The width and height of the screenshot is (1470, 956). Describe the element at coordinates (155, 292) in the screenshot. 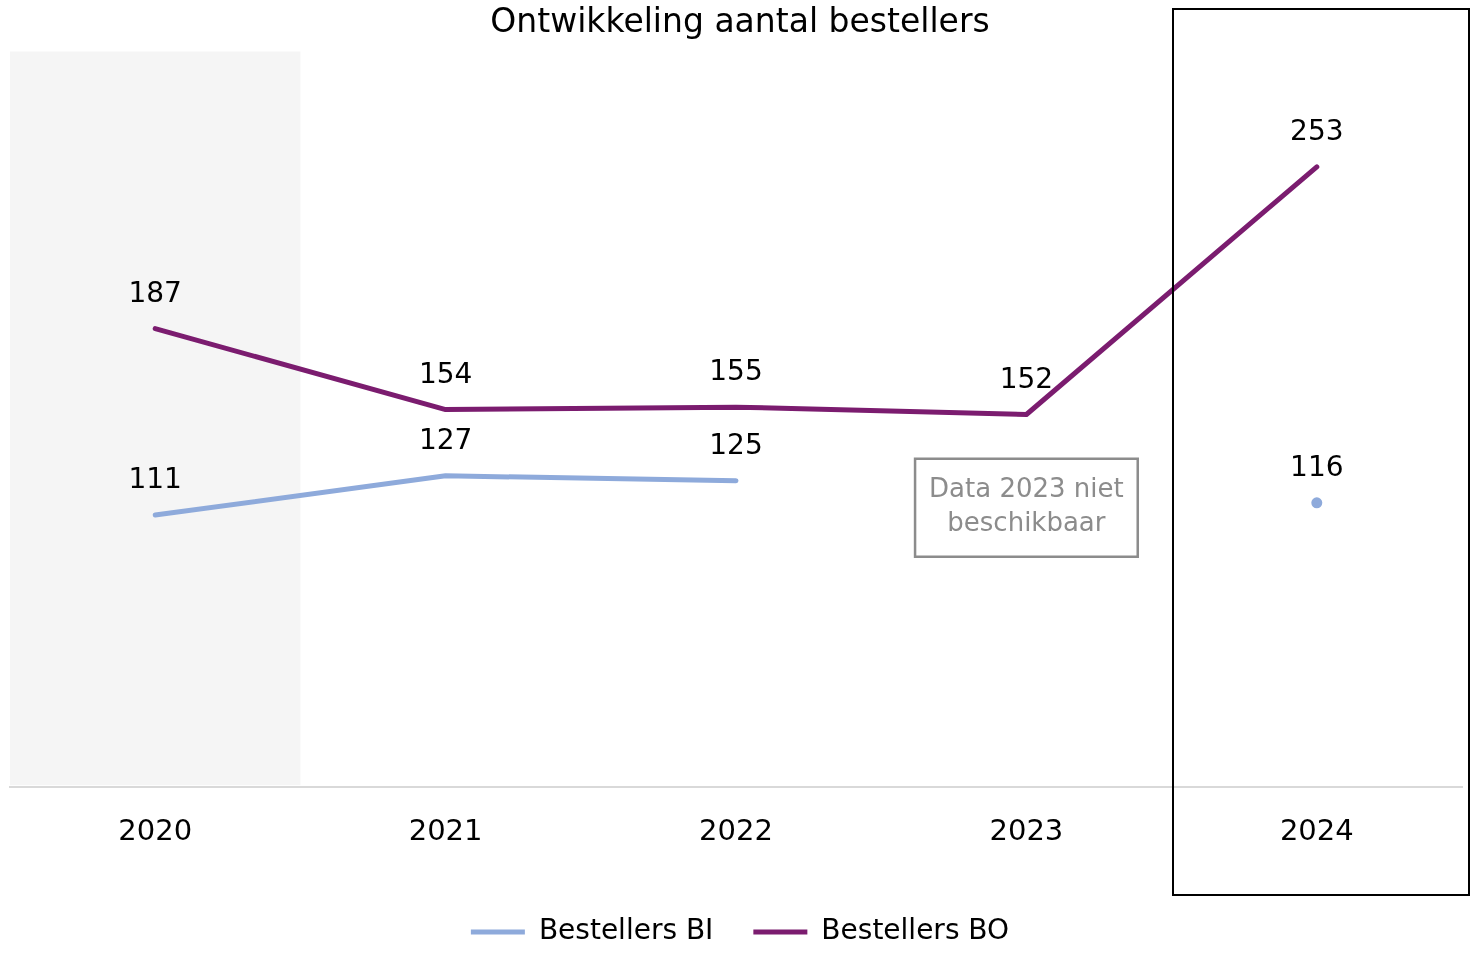

I see `data-label: 187` at that location.